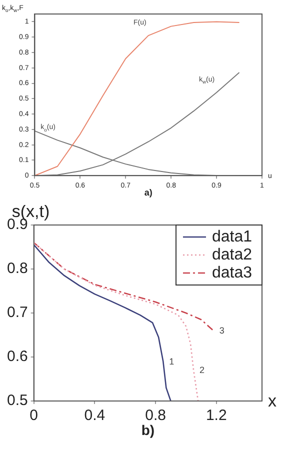 Image resolution: width=304 pixels, height=450 pixels. What do you see at coordinates (171, 361) in the screenshot?
I see `annotation: 1` at bounding box center [171, 361].